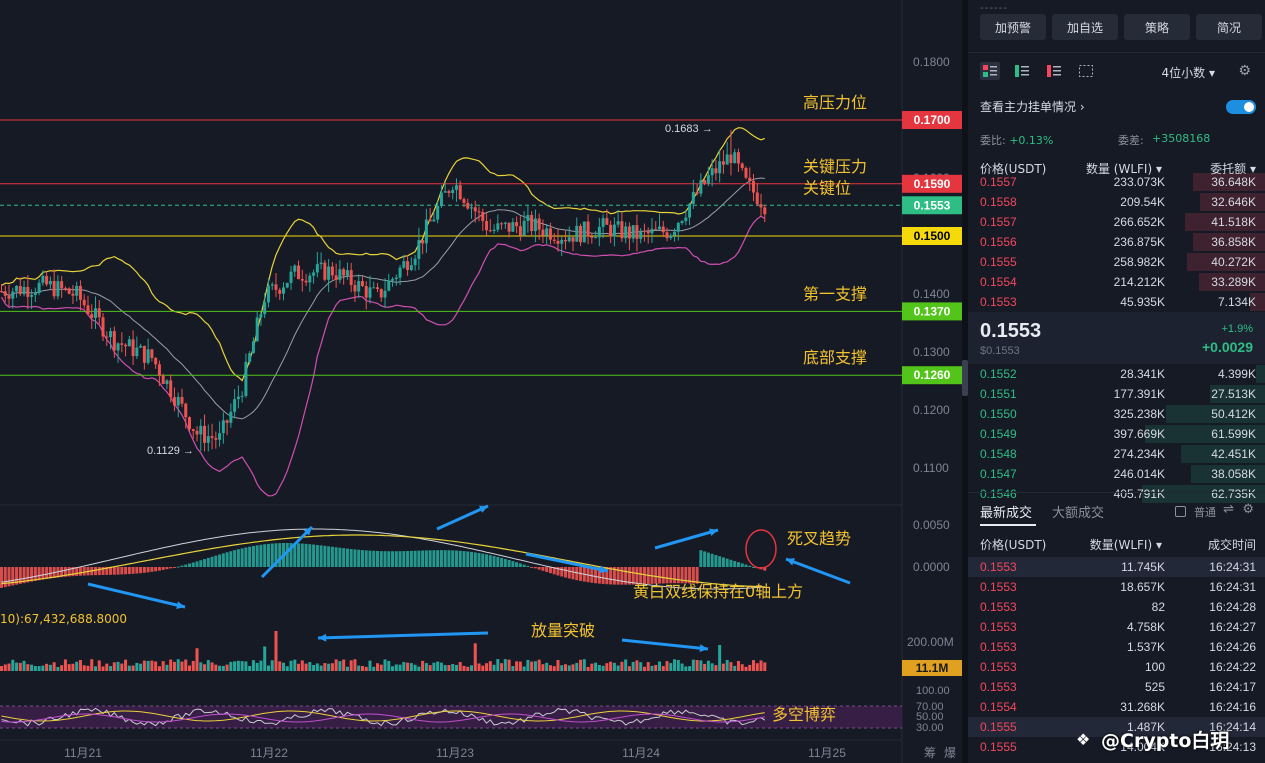  I want to click on last-price: 0.1553, so click(1011, 331).